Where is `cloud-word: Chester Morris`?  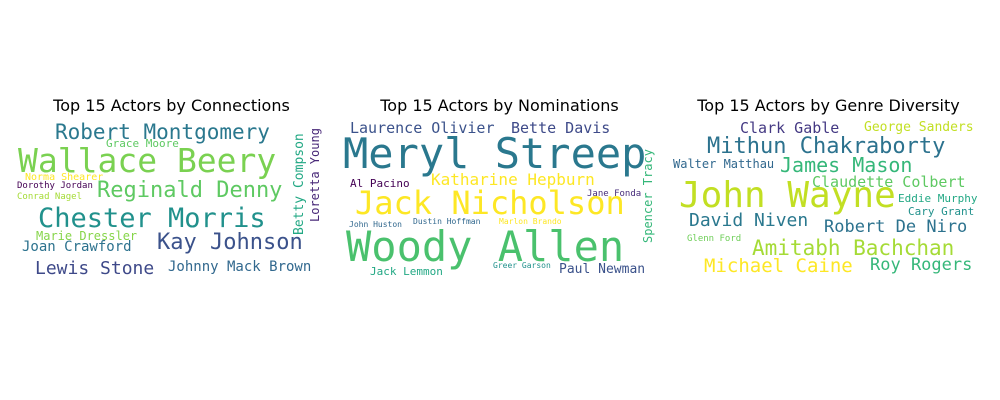 cloud-word: Chester Morris is located at coordinates (152, 218).